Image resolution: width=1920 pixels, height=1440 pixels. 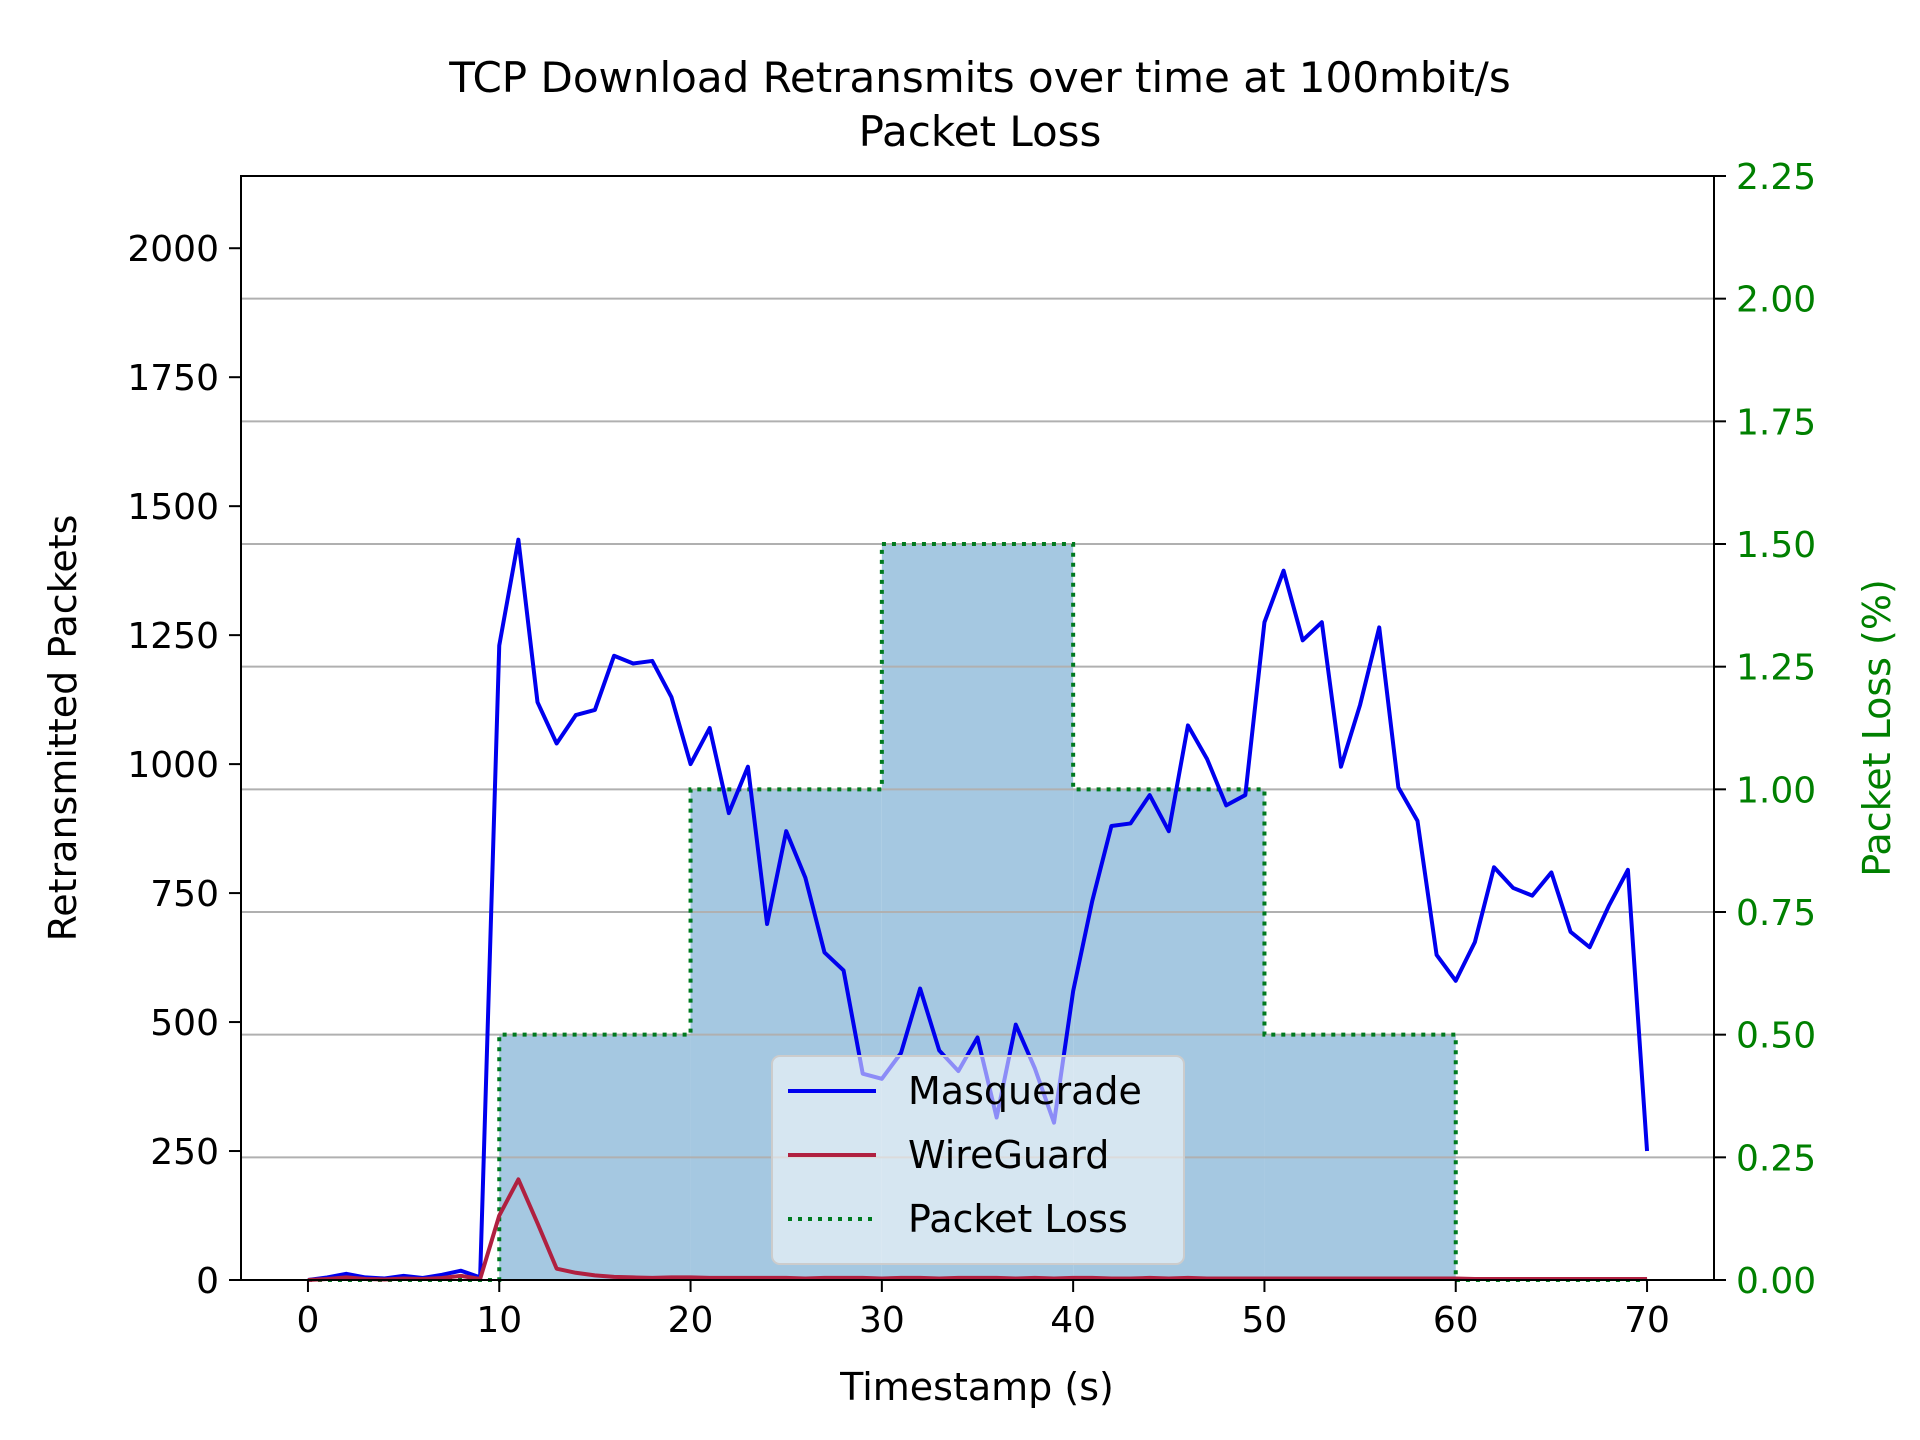 What do you see at coordinates (1025, 1091) in the screenshot?
I see `legend-label-masquerade: Masquerade` at bounding box center [1025, 1091].